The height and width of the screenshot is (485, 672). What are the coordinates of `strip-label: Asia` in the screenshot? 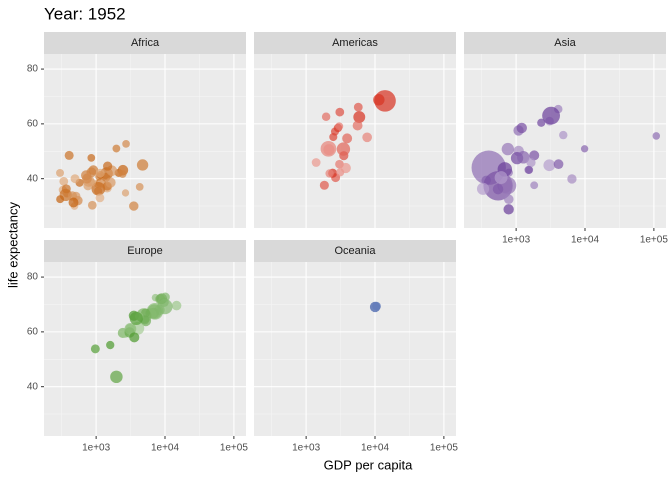 It's located at (565, 43).